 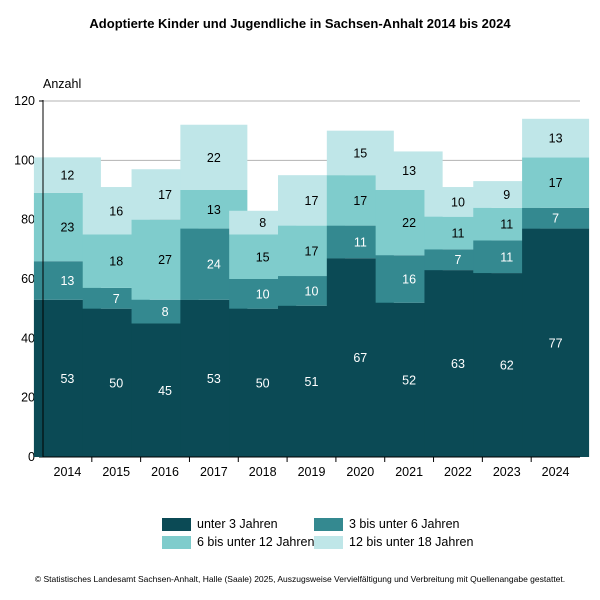 I want to click on data-label: 51, so click(x=312, y=382).